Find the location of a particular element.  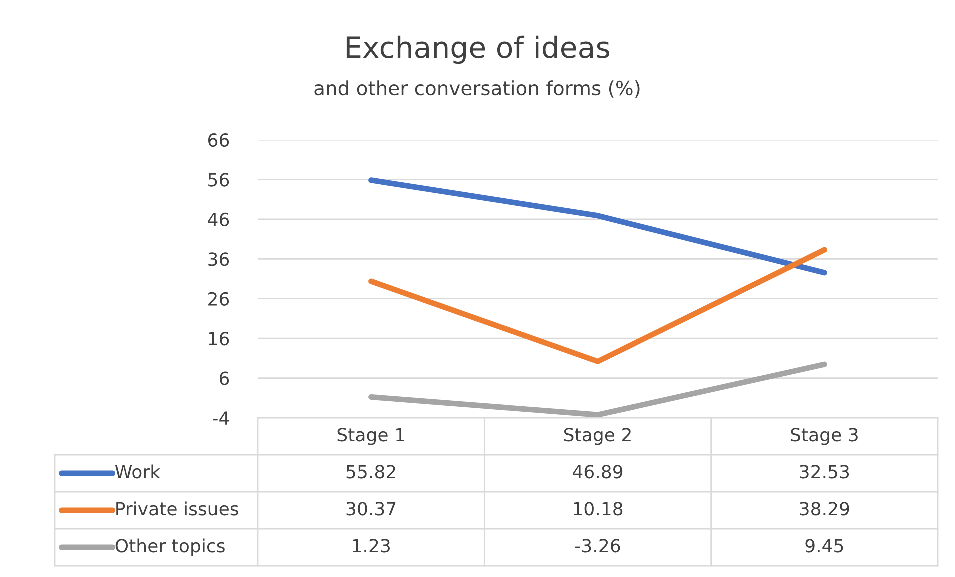

legend-label: Work is located at coordinates (138, 471).